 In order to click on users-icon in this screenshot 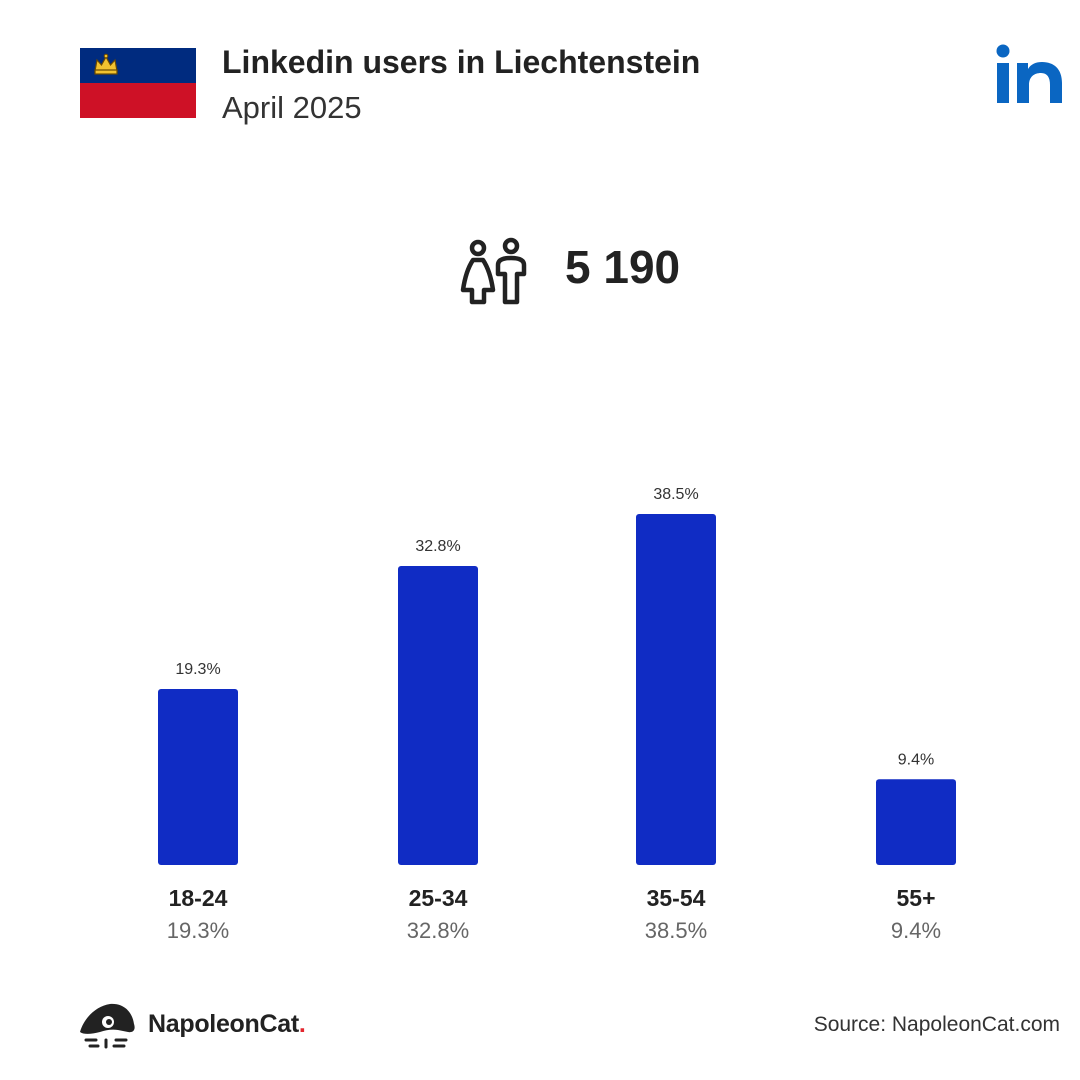, I will do `click(493, 271)`.